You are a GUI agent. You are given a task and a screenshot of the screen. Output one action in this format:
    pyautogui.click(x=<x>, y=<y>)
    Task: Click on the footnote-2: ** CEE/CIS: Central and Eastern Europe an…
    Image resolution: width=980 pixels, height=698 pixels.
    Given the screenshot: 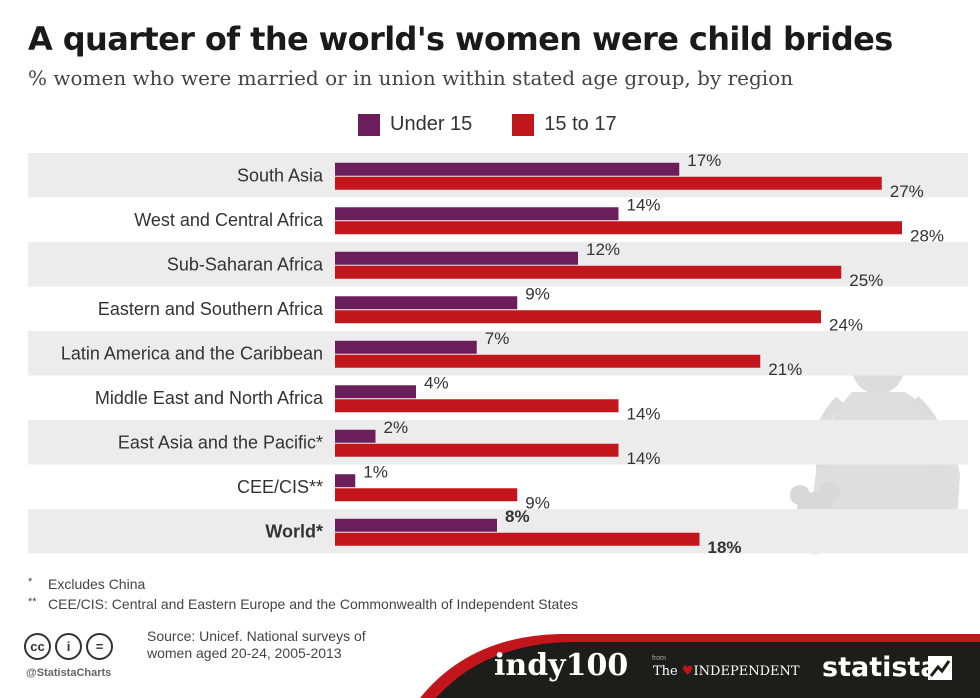 What is the action you would take?
    pyautogui.click(x=303, y=604)
    